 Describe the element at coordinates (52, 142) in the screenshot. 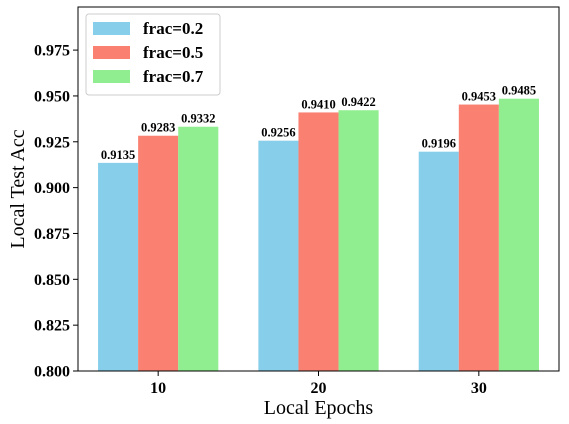

I see `y-tick-label: 0.925` at that location.